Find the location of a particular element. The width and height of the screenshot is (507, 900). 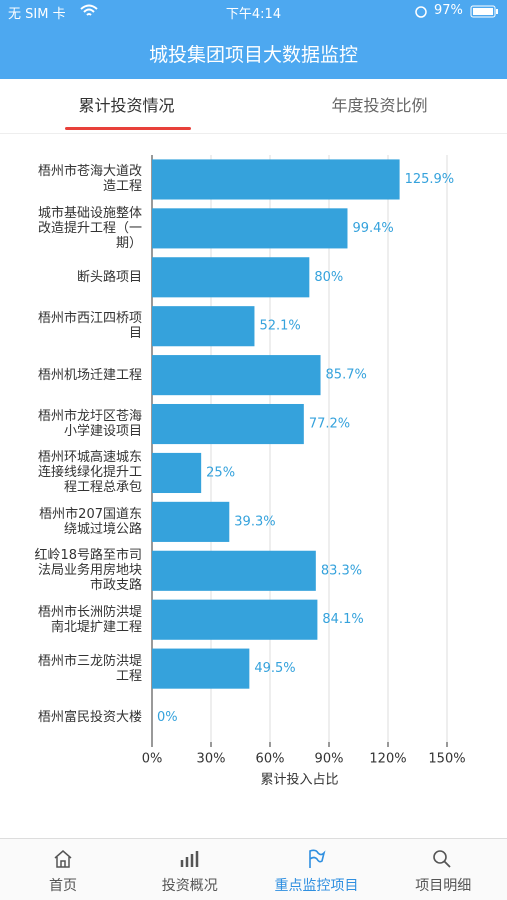

x-tick-label: 120% is located at coordinates (387, 759).